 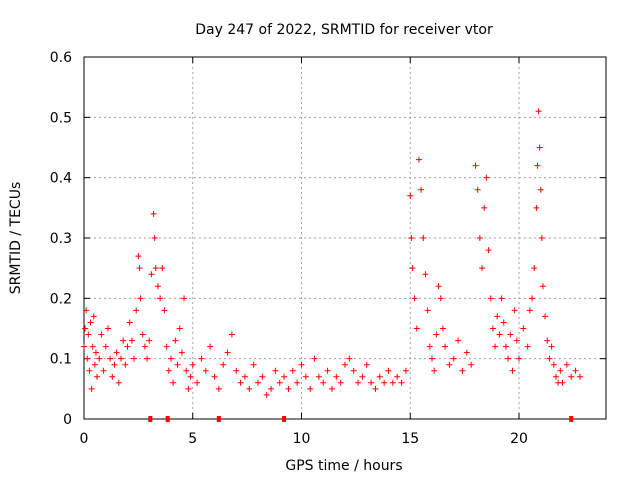 I want to click on x-tick-label: 15, so click(x=410, y=439).